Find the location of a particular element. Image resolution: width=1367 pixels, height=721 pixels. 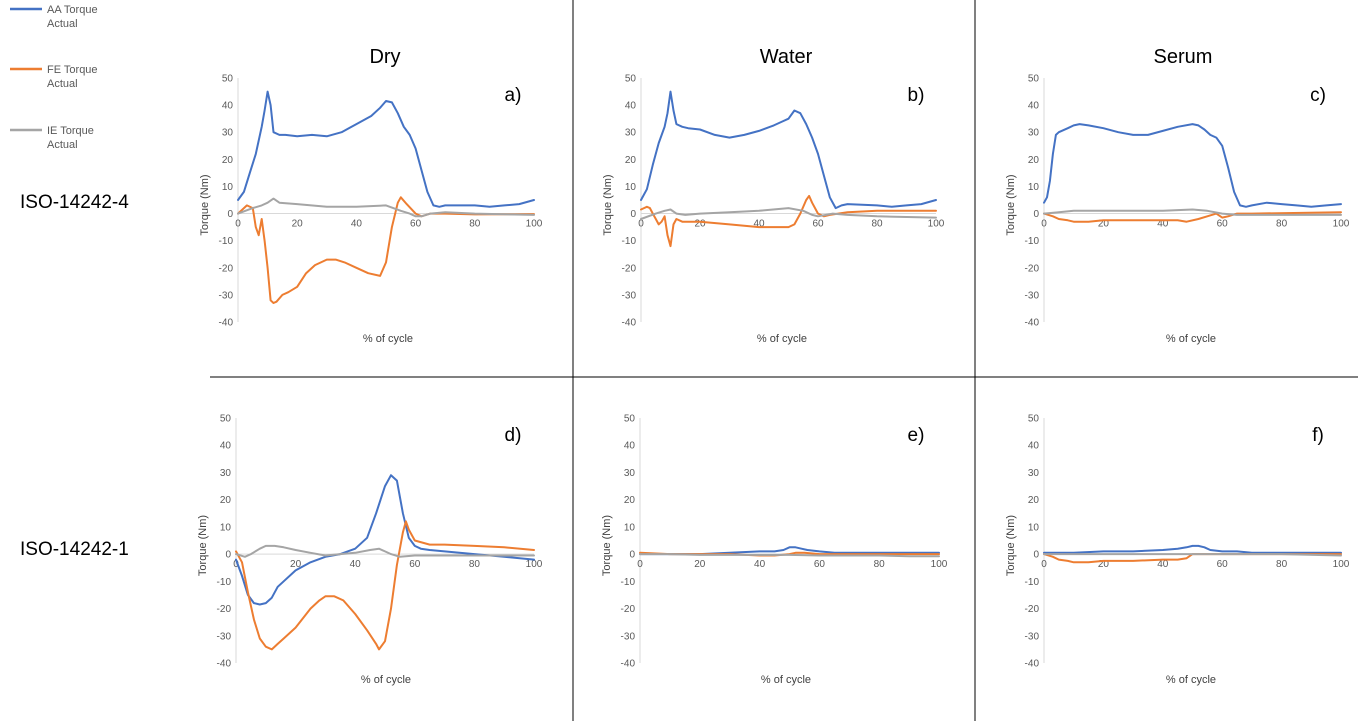

row-header-iso-14242-1: ISO-14242-1 is located at coordinates (74, 549).